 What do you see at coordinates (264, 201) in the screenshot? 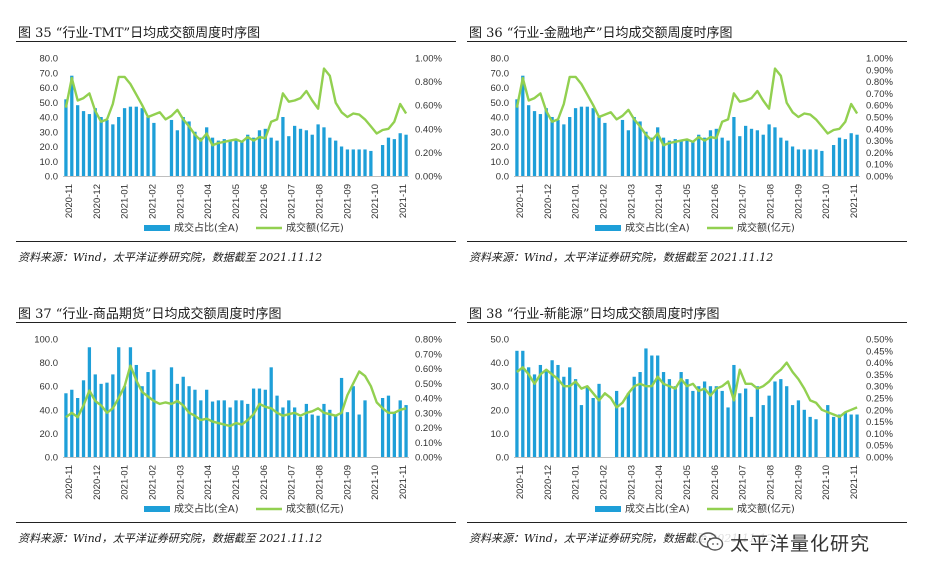
I see `x-axis-tick: 2021-06` at bounding box center [264, 201].